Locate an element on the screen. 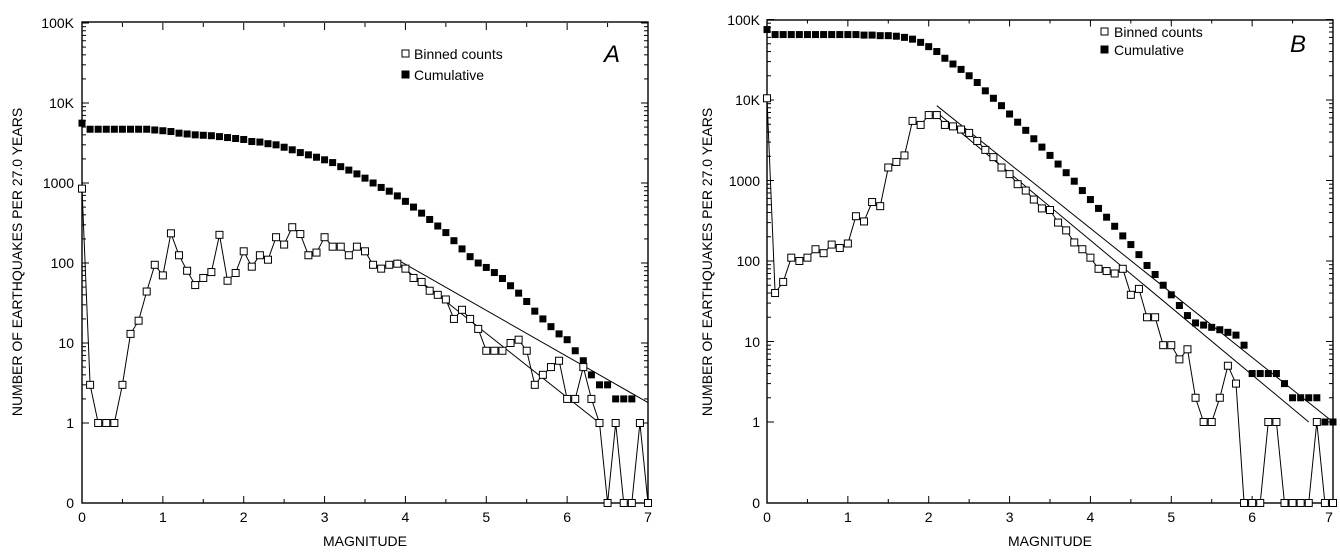 Image resolution: width=1340 pixels, height=552 pixels. legend-label: Binned counts is located at coordinates (1158, 32).